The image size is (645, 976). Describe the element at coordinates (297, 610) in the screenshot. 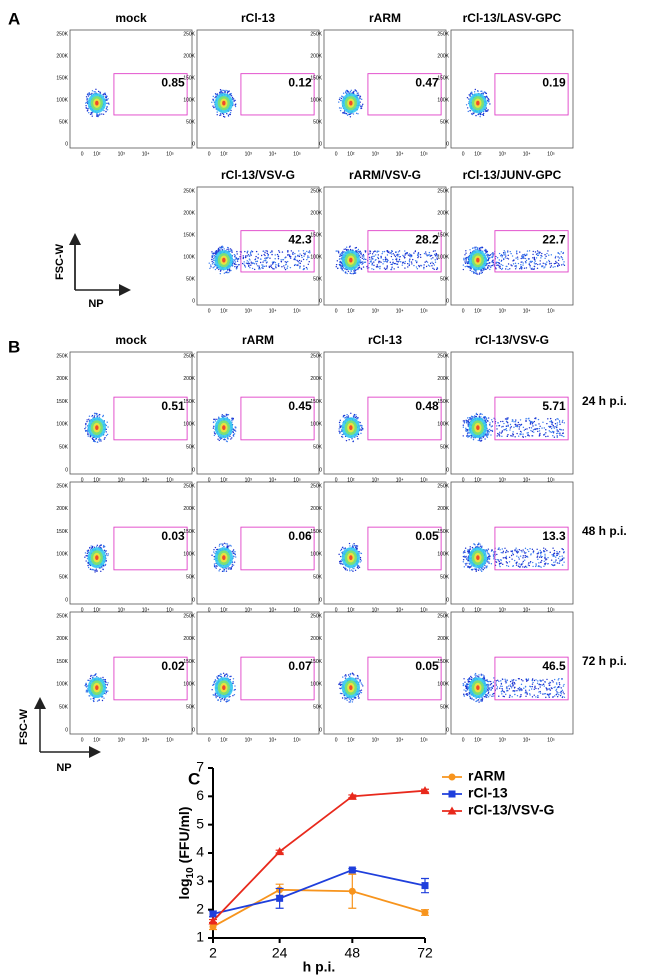

I see `x-tick-label: 10⁵` at that location.